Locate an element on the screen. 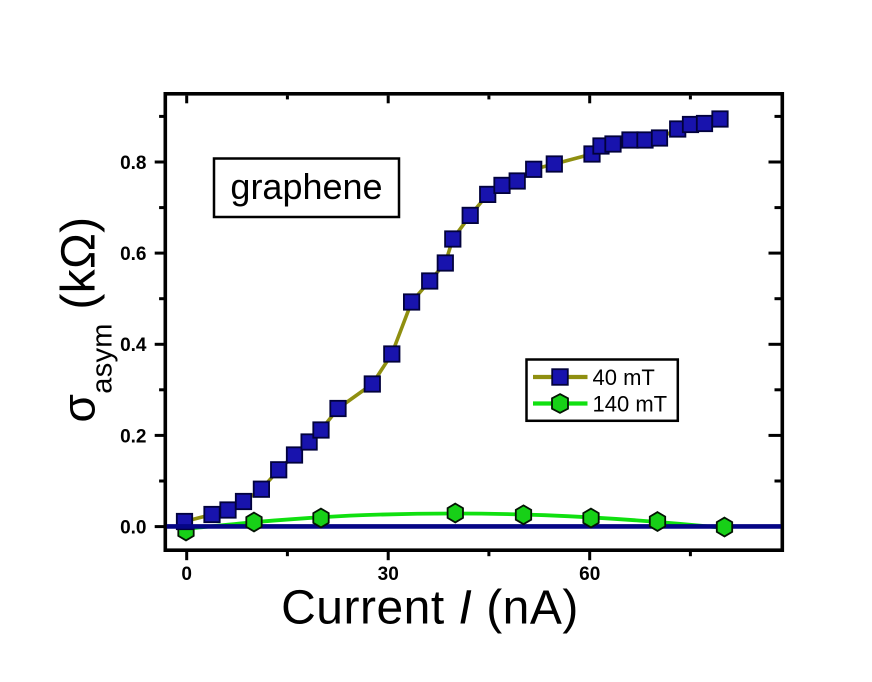 Image resolution: width=872 pixels, height=682 pixels. svg-text: 140 mT is located at coordinates (630, 404).